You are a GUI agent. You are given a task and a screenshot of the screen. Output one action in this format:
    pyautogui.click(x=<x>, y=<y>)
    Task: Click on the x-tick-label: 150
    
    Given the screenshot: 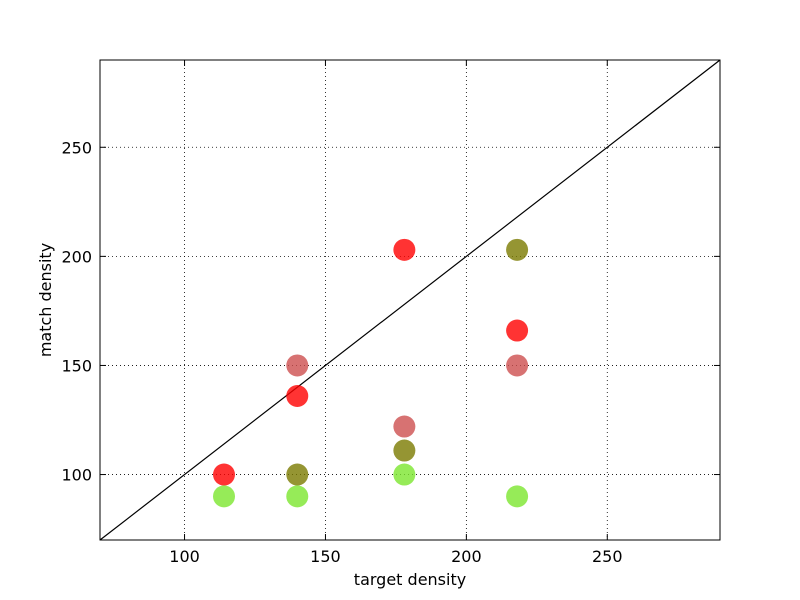 What is the action you would take?
    pyautogui.click(x=325, y=556)
    